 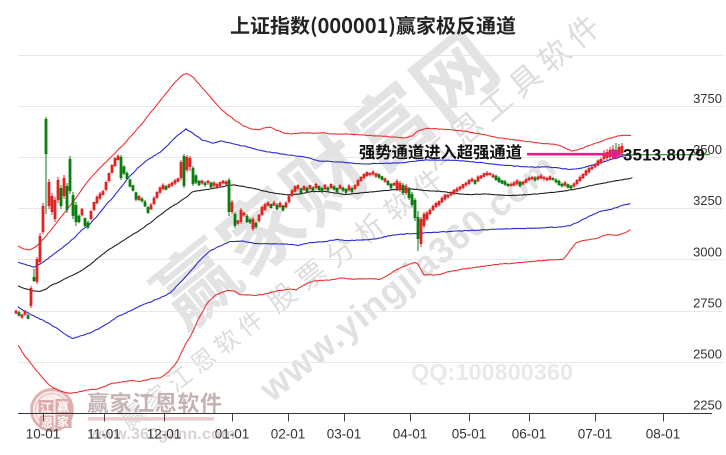 I want to click on svg-text: 06-01, so click(x=529, y=434).